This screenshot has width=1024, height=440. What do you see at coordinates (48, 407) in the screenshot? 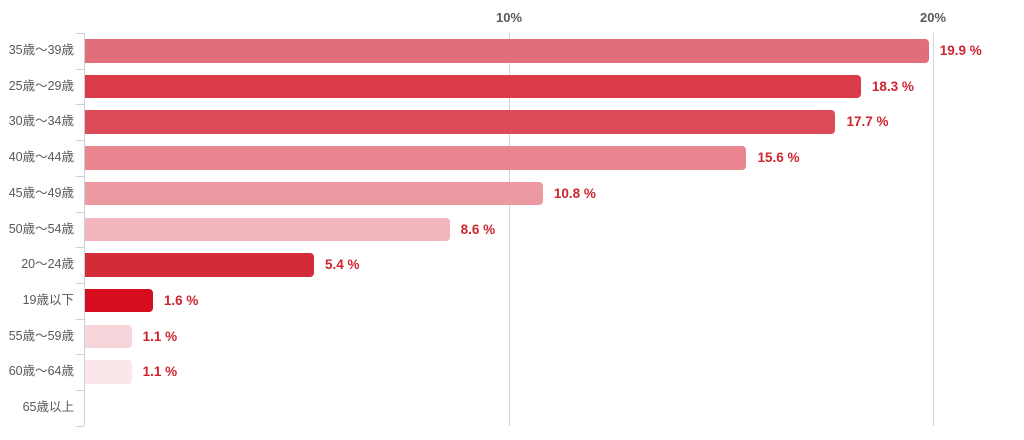
I see `category-label: 65歳以上` at bounding box center [48, 407].